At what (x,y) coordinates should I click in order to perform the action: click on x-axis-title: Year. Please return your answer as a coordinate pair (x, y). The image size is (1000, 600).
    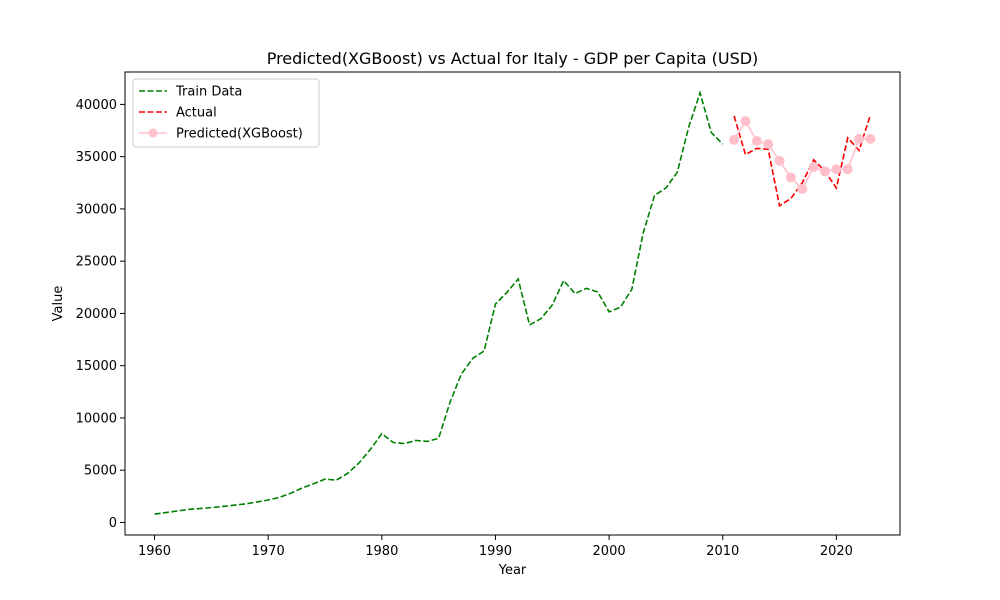
    Looking at the image, I should click on (512, 570).